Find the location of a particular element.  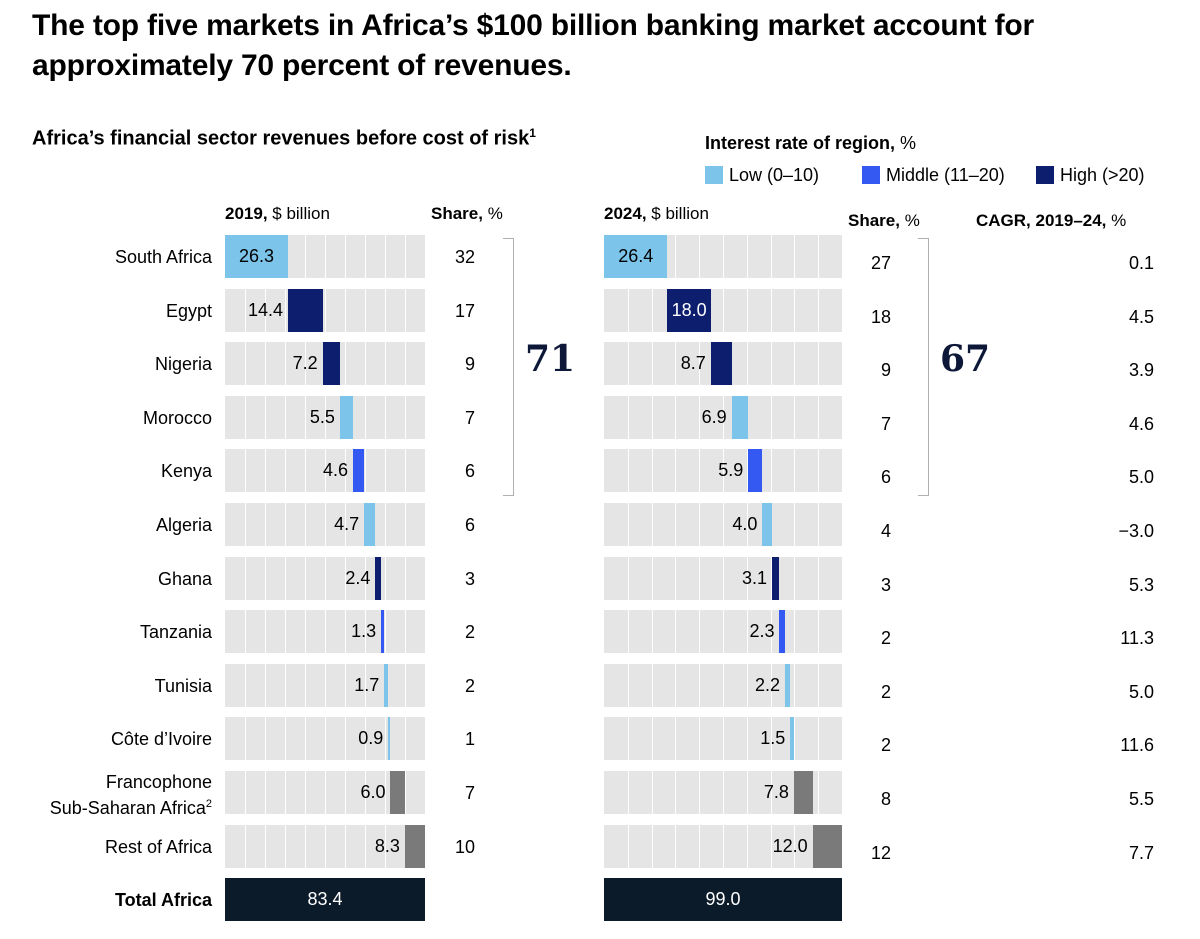

category-label: Nigeria is located at coordinates (183, 364).